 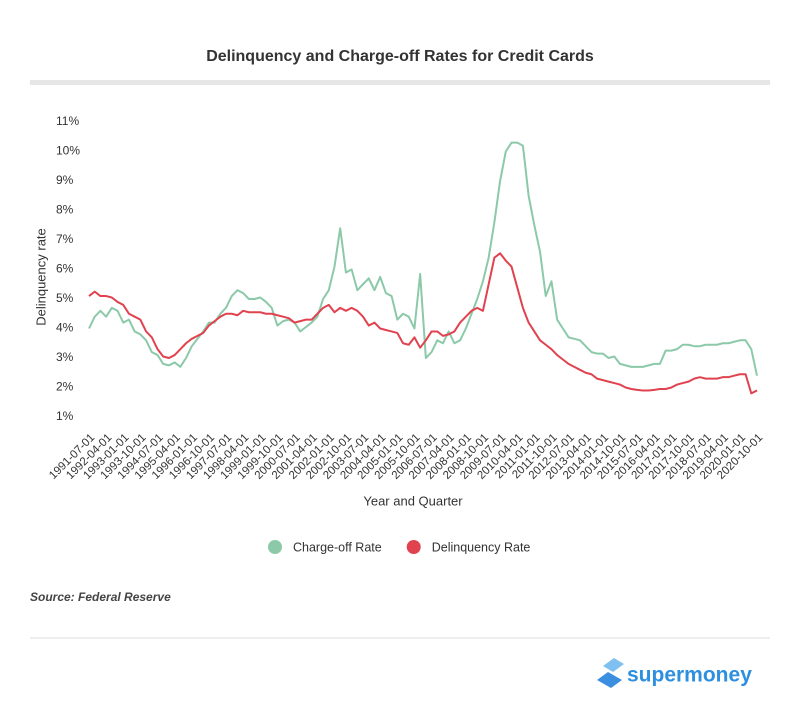 What do you see at coordinates (65, 298) in the screenshot?
I see `y-tick-label: 5%` at bounding box center [65, 298].